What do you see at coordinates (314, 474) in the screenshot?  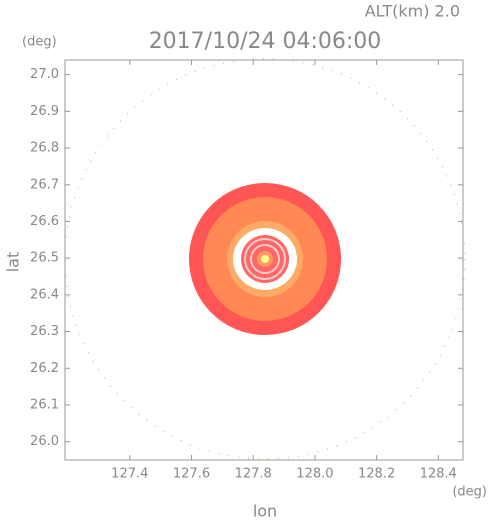 I see `x-tick-label: 128.0` at bounding box center [314, 474].